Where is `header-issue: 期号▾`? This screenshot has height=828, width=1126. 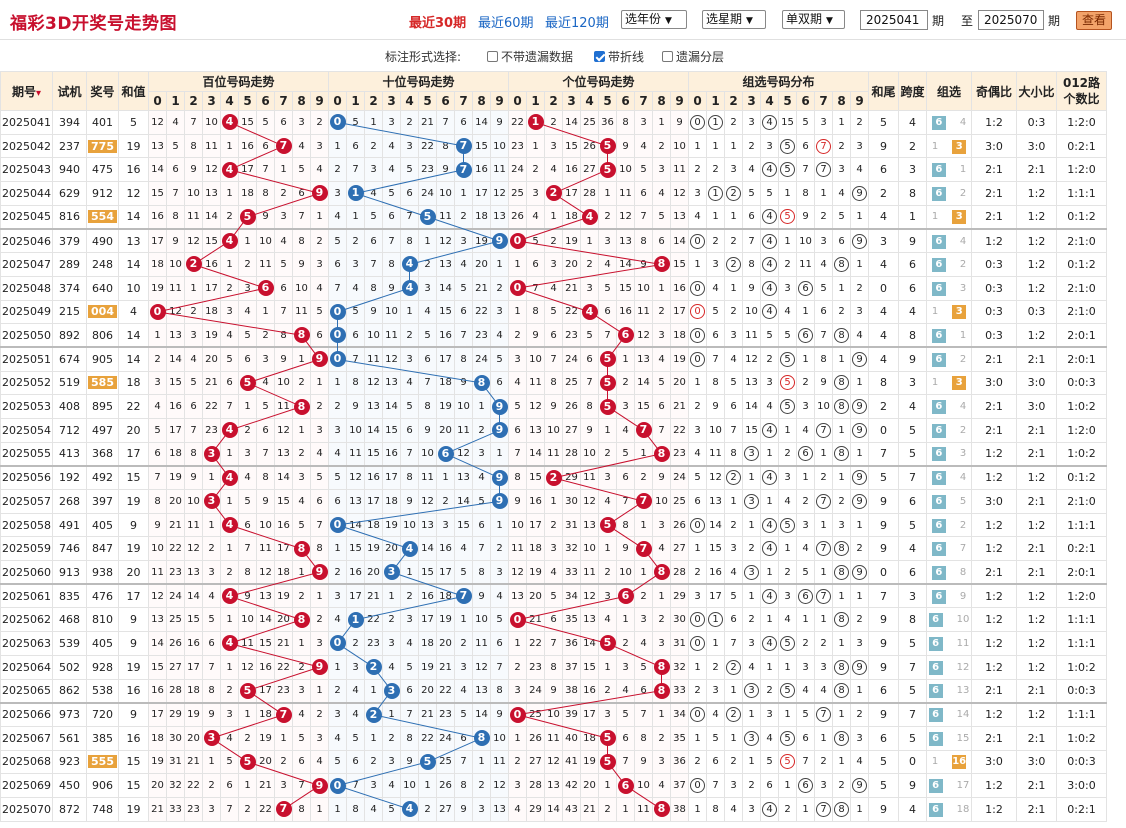 header-issue: 期号▾ is located at coordinates (26, 91).